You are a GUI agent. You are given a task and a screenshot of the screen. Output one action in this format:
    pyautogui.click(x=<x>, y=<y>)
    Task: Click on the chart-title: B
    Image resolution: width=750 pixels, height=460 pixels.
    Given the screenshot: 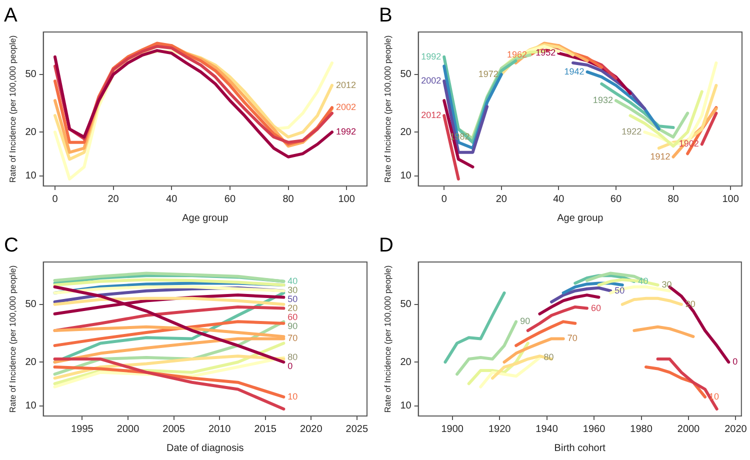 What is the action you would take?
    pyautogui.click(x=385, y=15)
    